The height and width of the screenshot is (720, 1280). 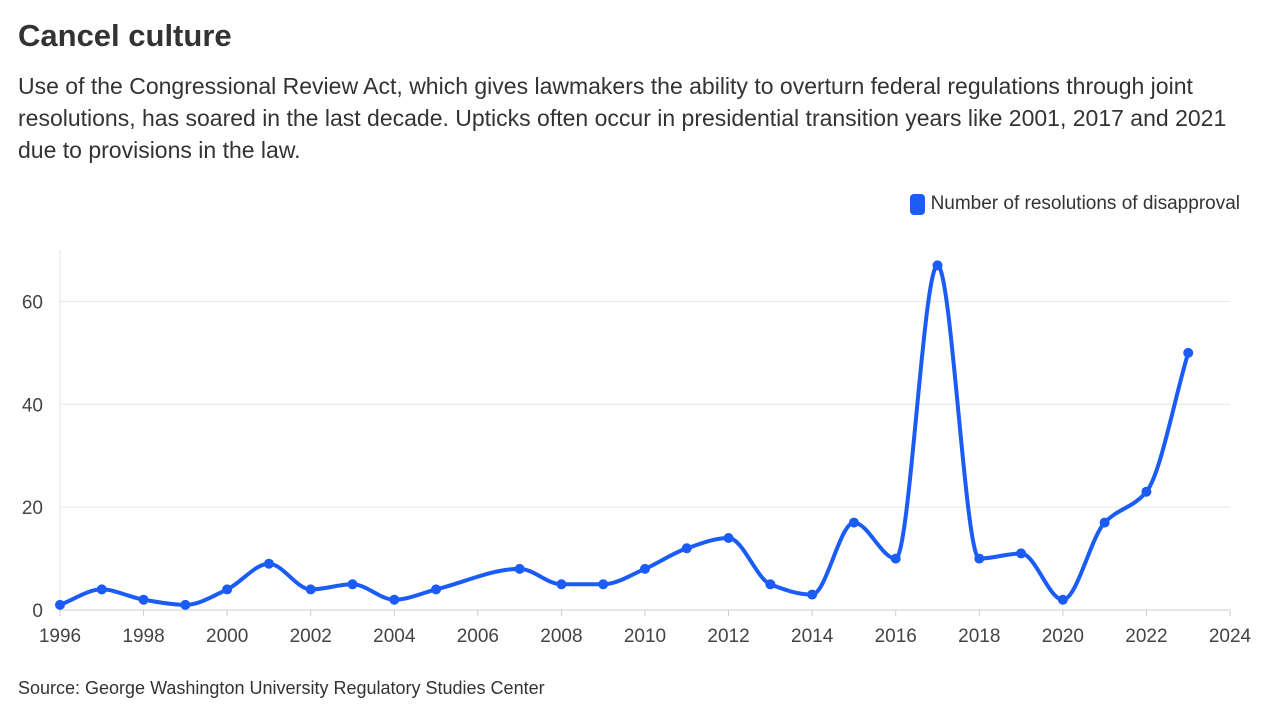 I want to click on legend-swatch, so click(x=917, y=204).